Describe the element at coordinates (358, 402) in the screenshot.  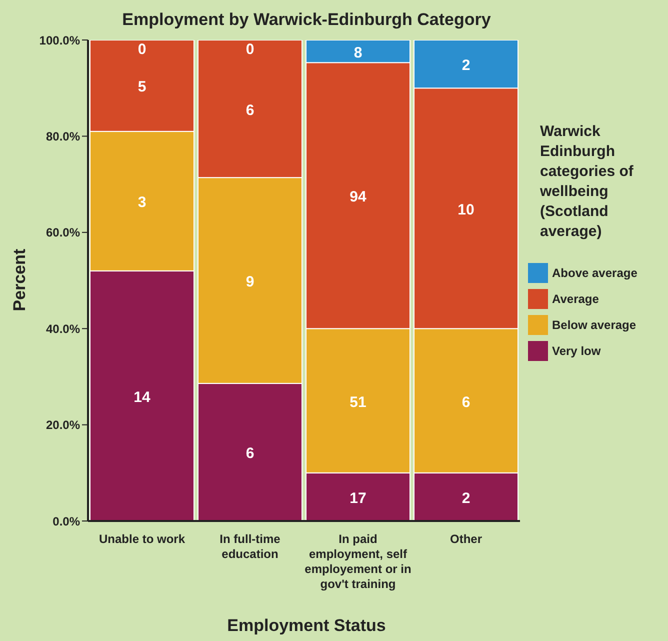
I see `annotation: 51` at that location.